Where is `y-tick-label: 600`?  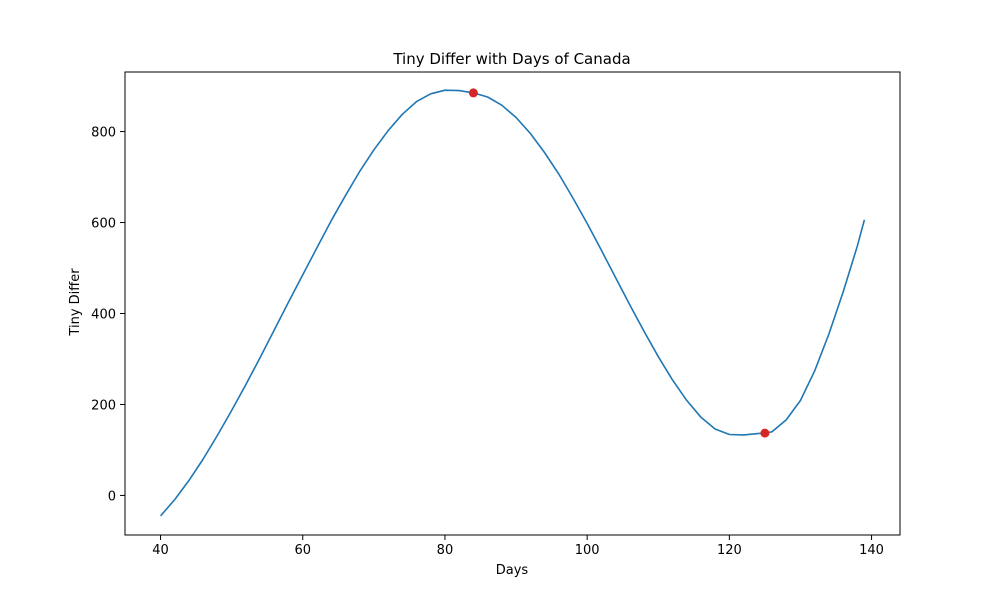
y-tick-label: 600 is located at coordinates (103, 224).